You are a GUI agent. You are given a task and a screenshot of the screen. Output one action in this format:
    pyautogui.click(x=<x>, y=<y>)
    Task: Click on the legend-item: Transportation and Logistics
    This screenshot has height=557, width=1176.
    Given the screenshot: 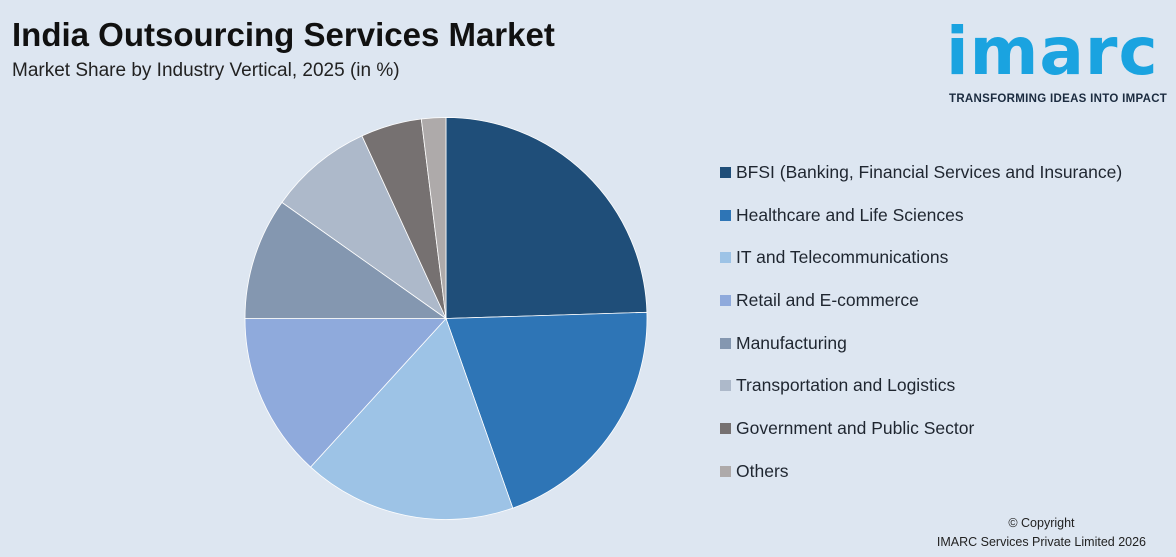 What is the action you would take?
    pyautogui.click(x=921, y=385)
    